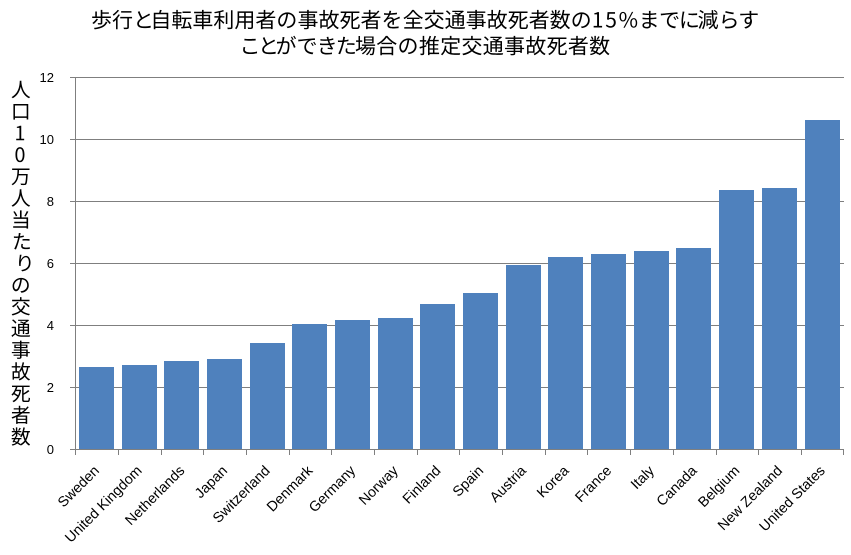 The width and height of the screenshot is (851, 555). Describe the element at coordinates (47, 139) in the screenshot. I see `svg-text: 10` at that location.